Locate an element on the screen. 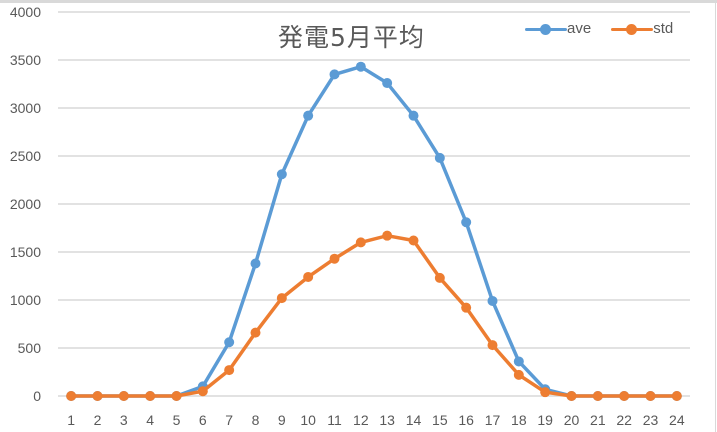 The height and width of the screenshot is (432, 717). legend-label-std: std is located at coordinates (663, 28).